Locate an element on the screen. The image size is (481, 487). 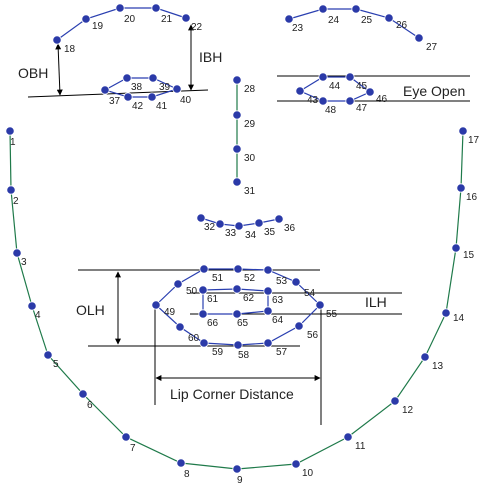
landmark-label-27: 27 is located at coordinates (432, 47).